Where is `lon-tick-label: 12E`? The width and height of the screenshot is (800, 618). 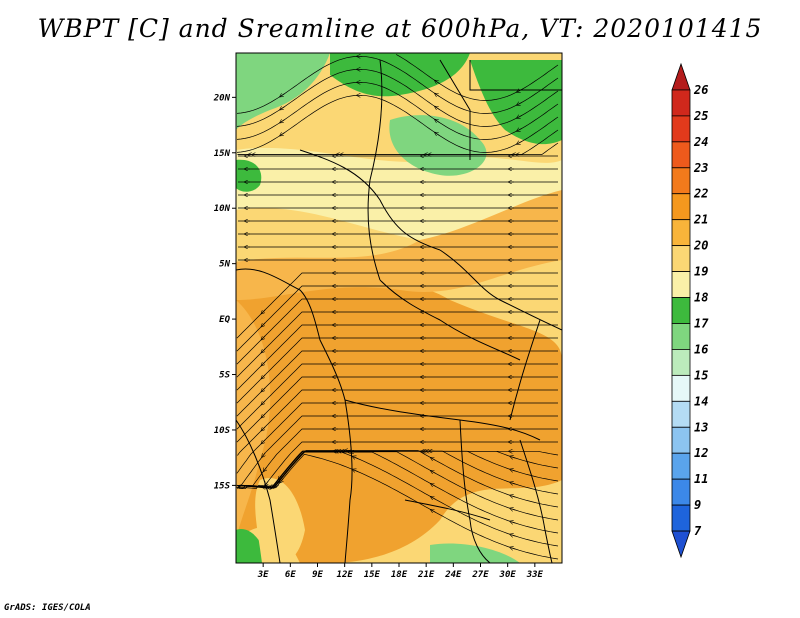
lon-tick-label: 12E is located at coordinates (345, 575).